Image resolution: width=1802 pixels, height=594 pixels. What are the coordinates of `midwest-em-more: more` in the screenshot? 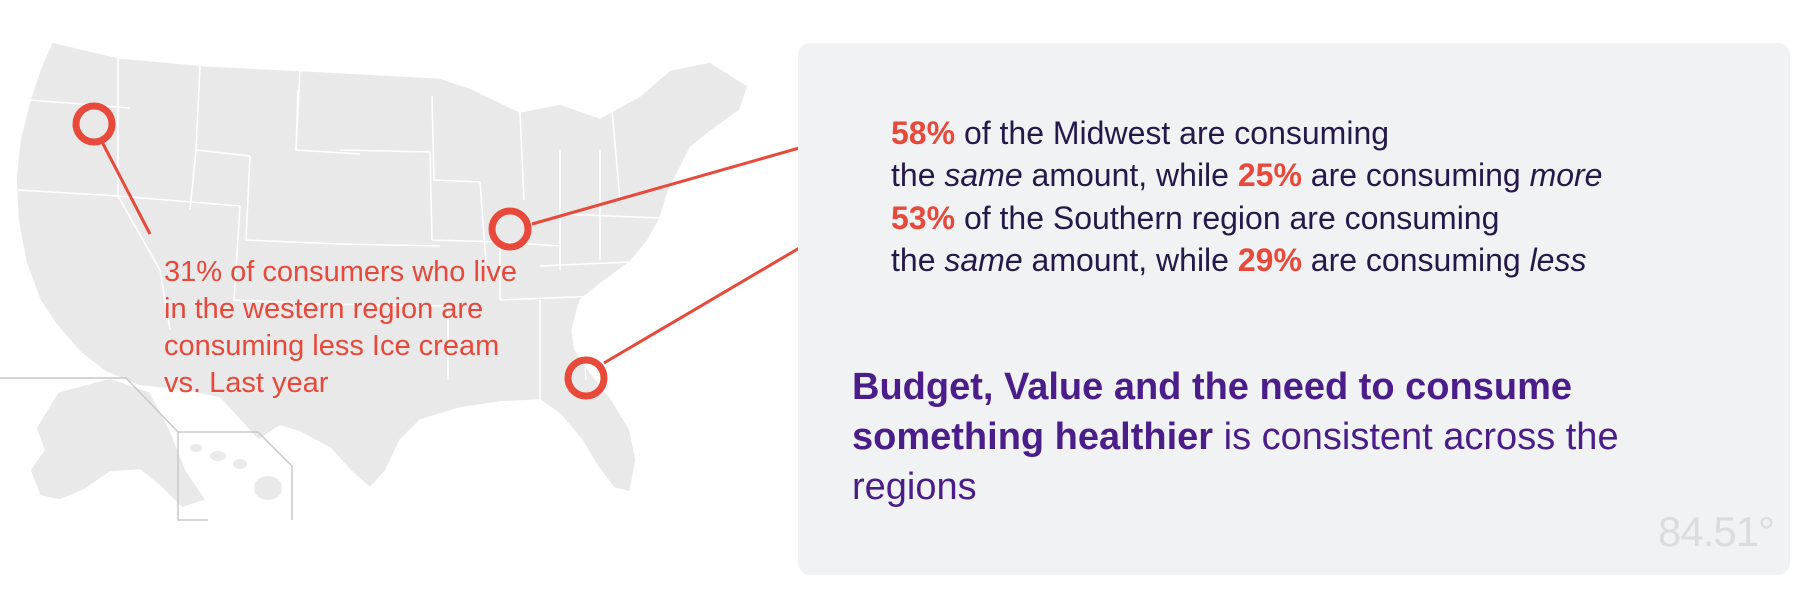 It's located at (1566, 175).